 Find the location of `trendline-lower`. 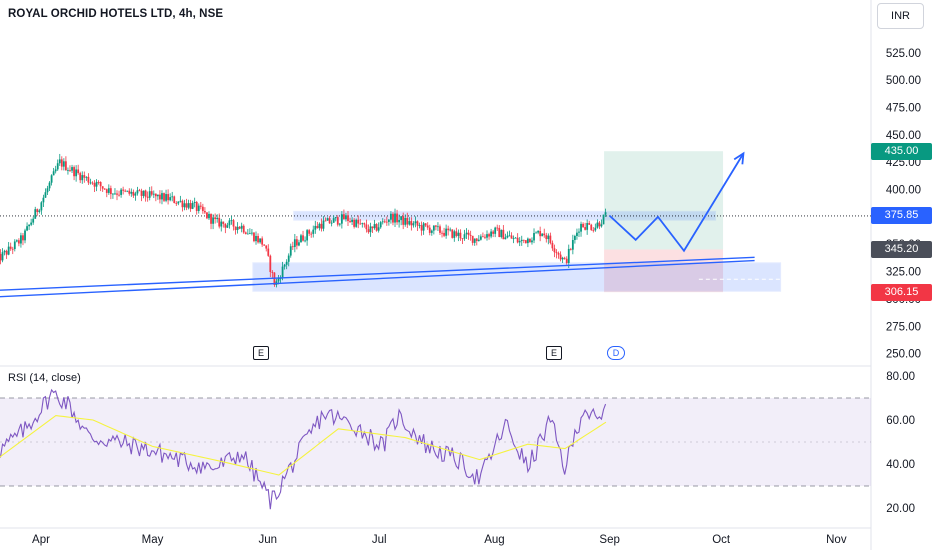

trendline-lower is located at coordinates (377, 273).